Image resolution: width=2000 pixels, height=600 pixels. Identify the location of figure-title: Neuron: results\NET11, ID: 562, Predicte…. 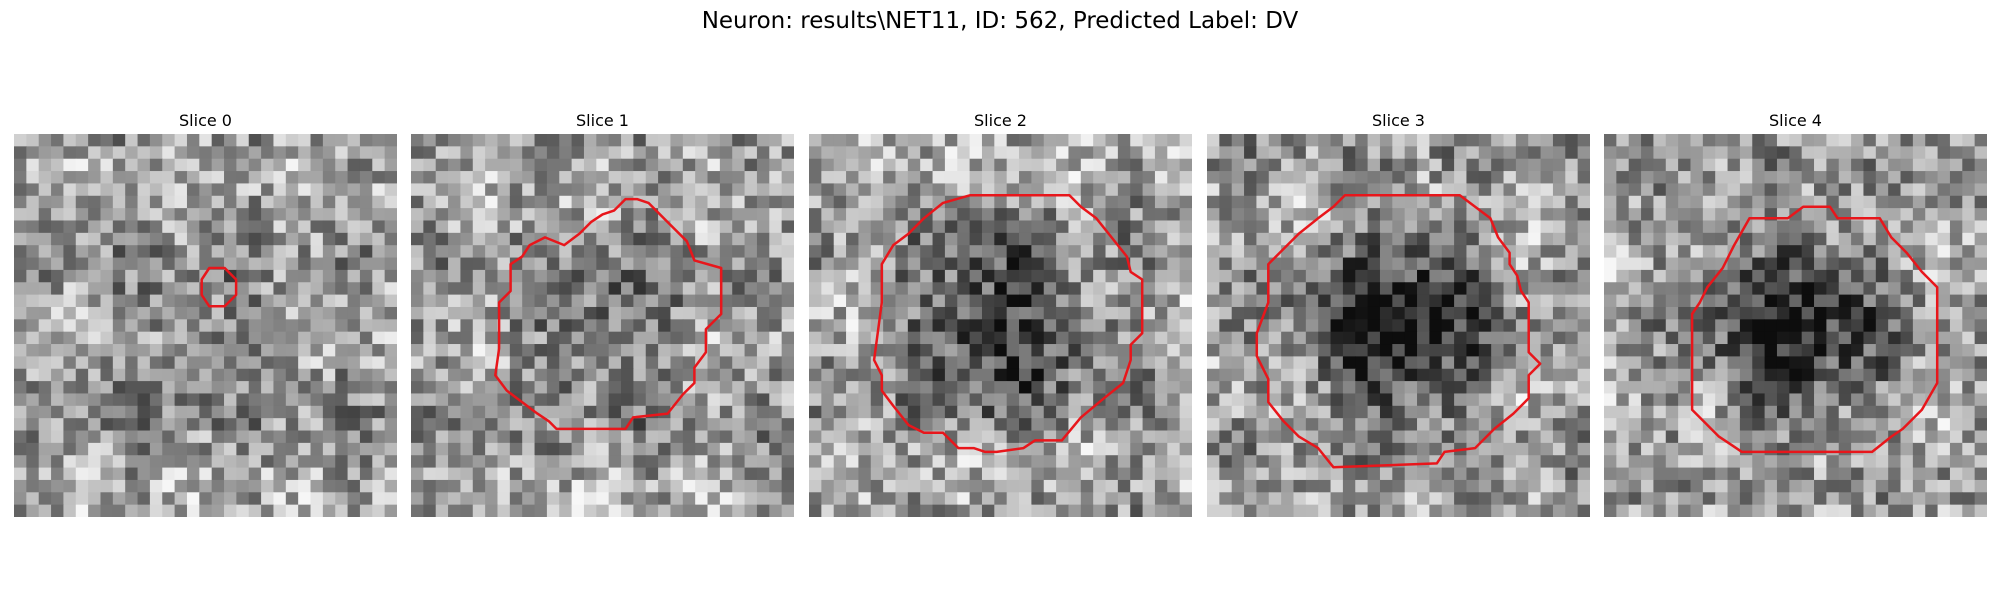
(1000, 21).